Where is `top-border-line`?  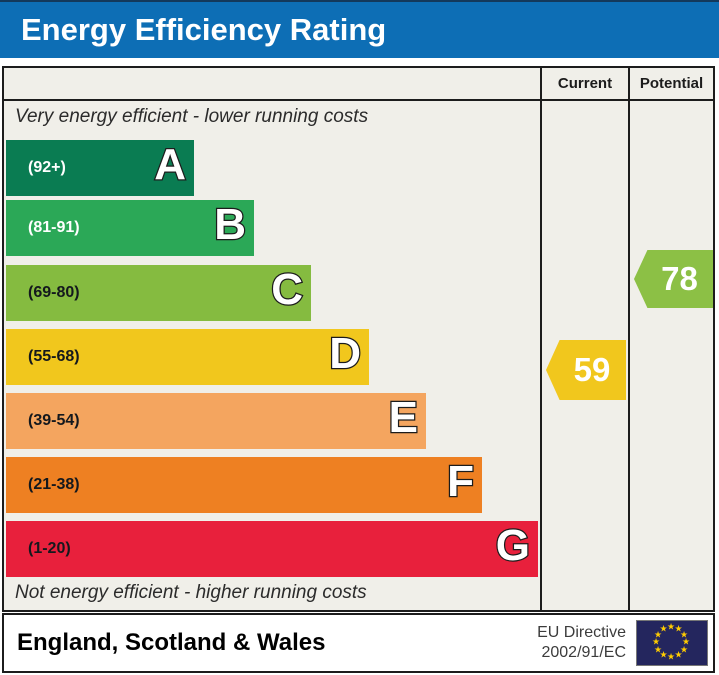 top-border-line is located at coordinates (359, 1).